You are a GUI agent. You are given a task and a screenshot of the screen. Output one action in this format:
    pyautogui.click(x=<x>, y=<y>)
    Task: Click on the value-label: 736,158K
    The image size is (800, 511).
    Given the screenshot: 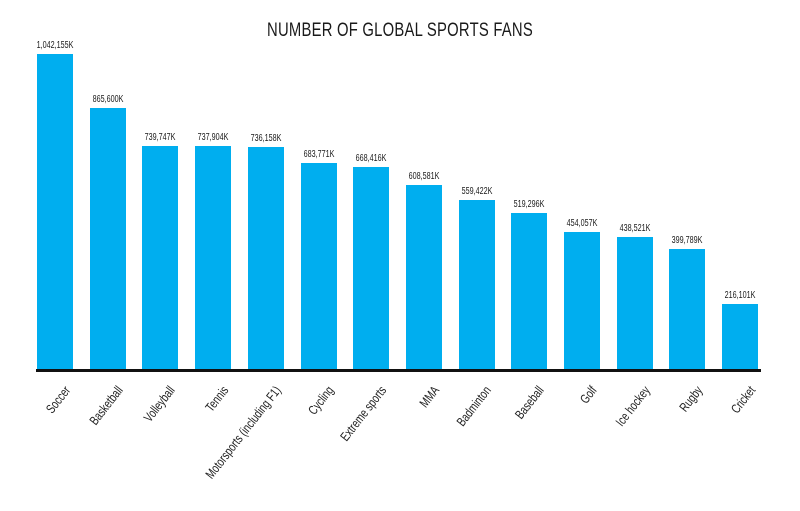 What is the action you would take?
    pyautogui.click(x=266, y=138)
    